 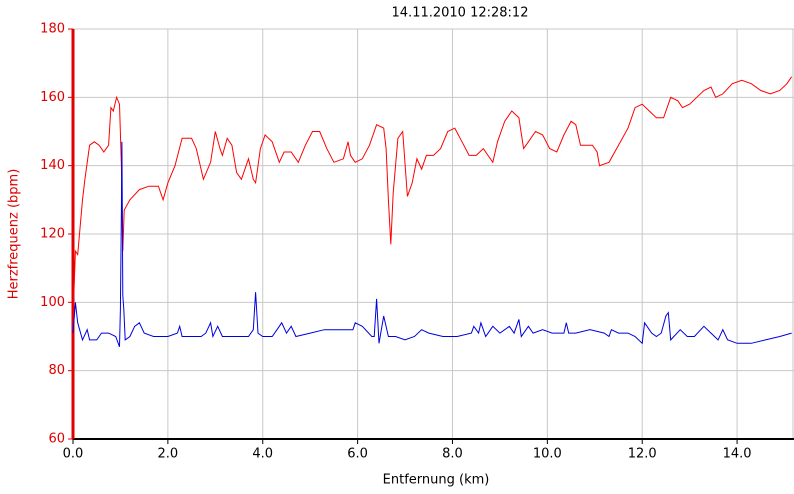 I want to click on y-tick-label: 160, so click(x=52, y=97).